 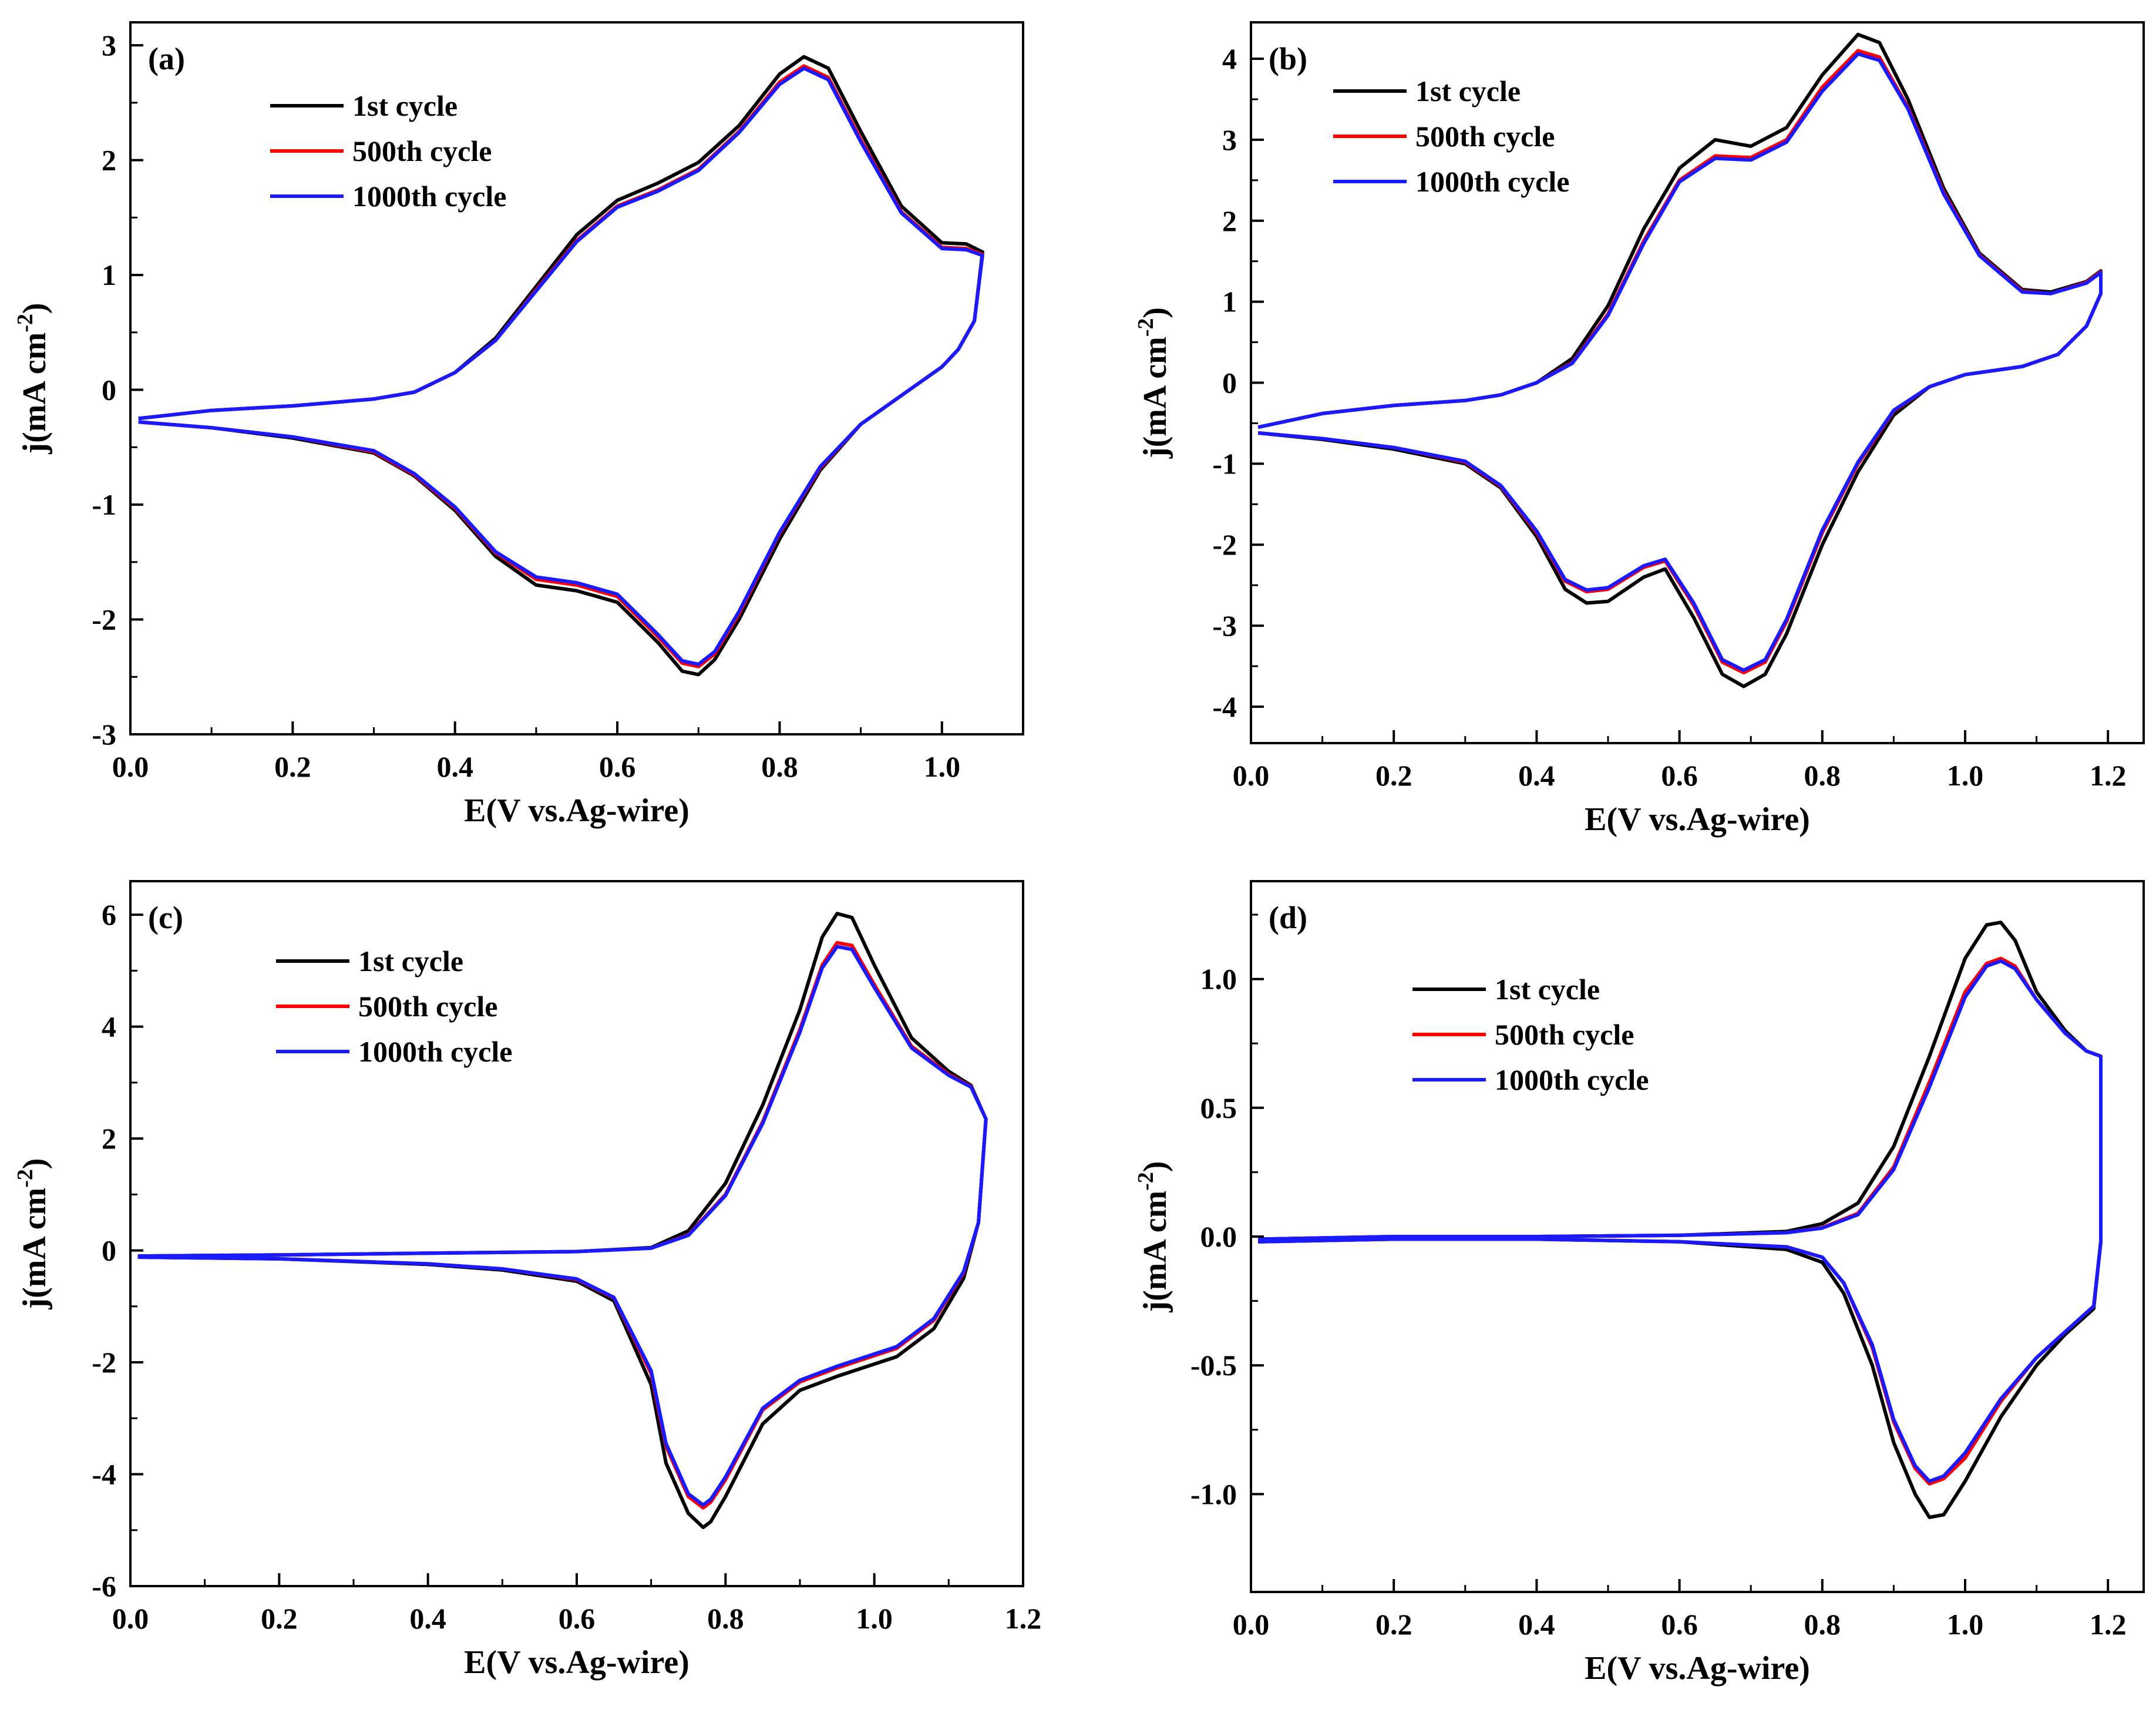 I want to click on panel-label: (d), so click(x=1288, y=917).